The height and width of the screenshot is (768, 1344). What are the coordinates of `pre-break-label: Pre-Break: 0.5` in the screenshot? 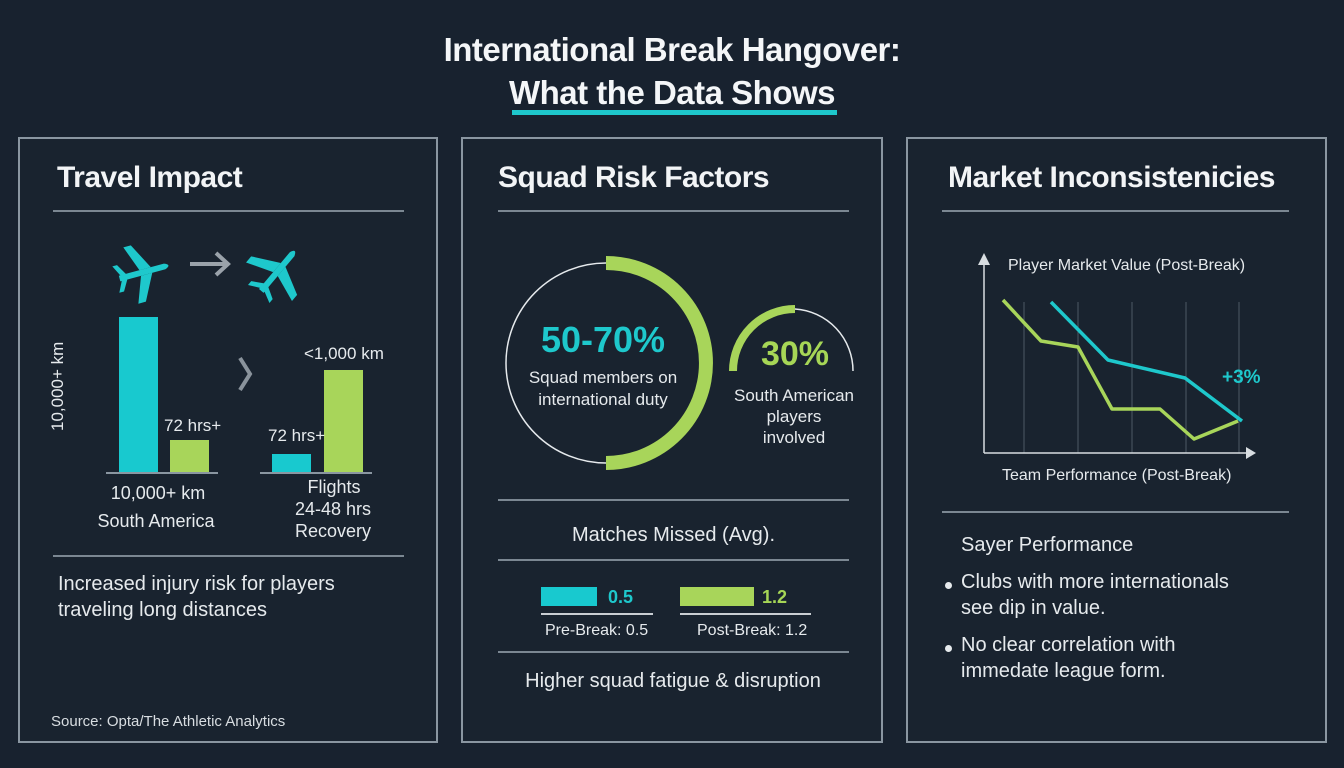 It's located at (597, 630).